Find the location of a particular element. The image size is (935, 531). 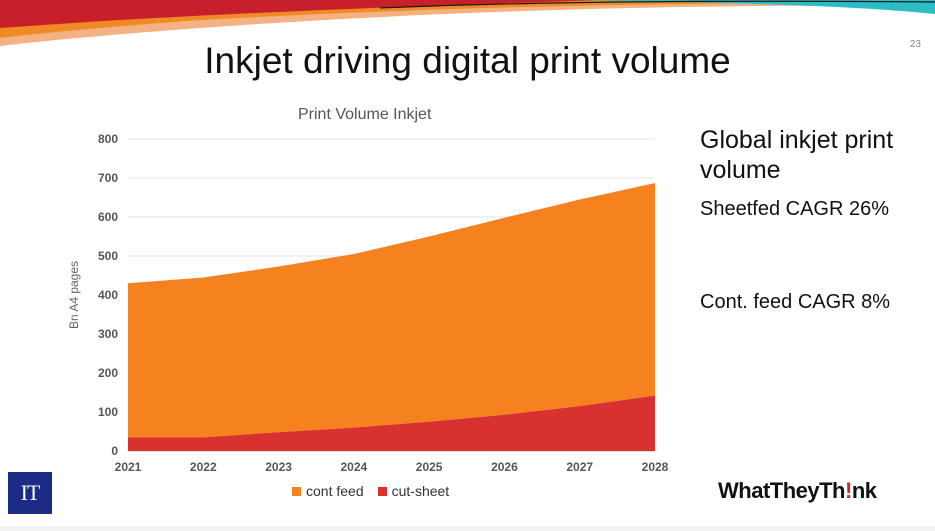

y-tick-label: 800 is located at coordinates (108, 139).